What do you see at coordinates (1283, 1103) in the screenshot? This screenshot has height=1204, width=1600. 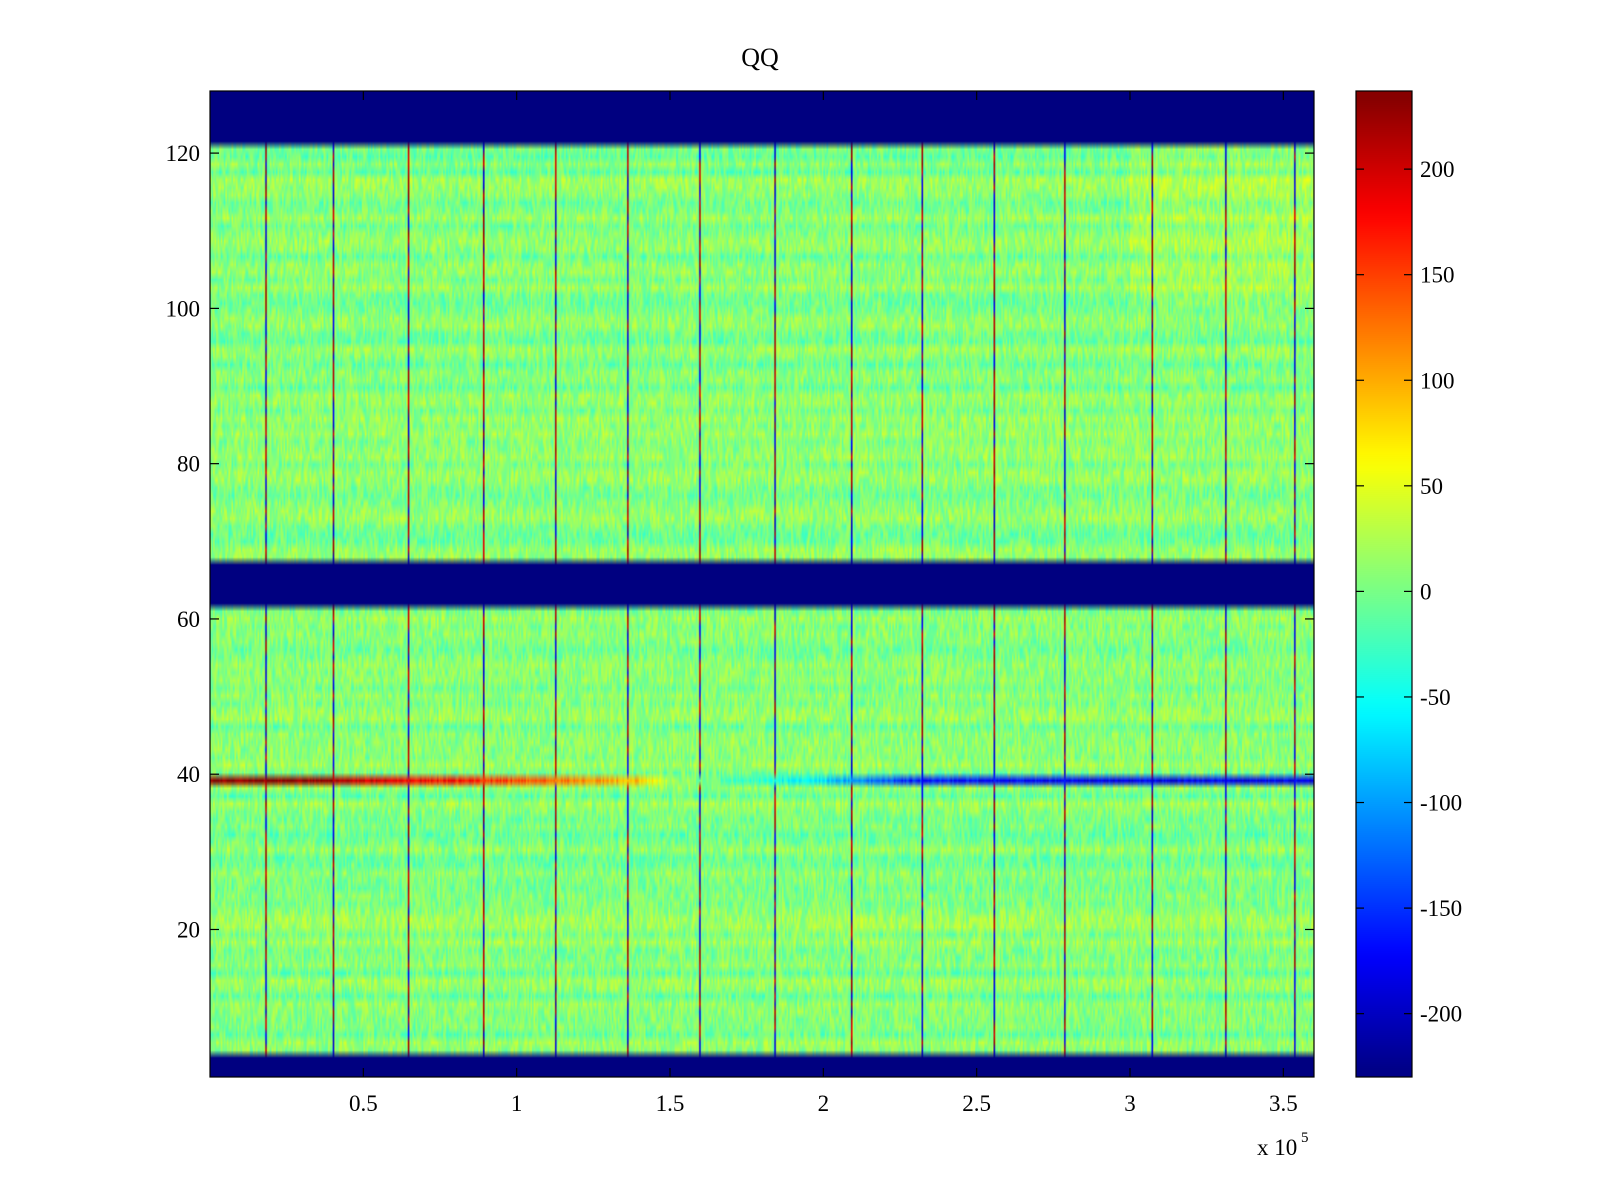 I see `x-tick-label: 3.5` at bounding box center [1283, 1103].